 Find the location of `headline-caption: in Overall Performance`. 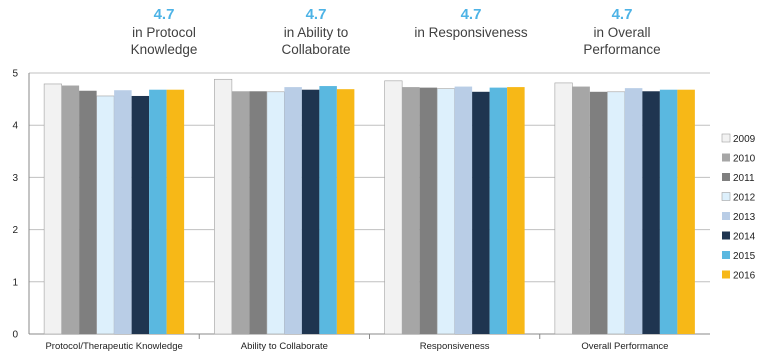

headline-caption: in Overall Performance is located at coordinates (622, 41).